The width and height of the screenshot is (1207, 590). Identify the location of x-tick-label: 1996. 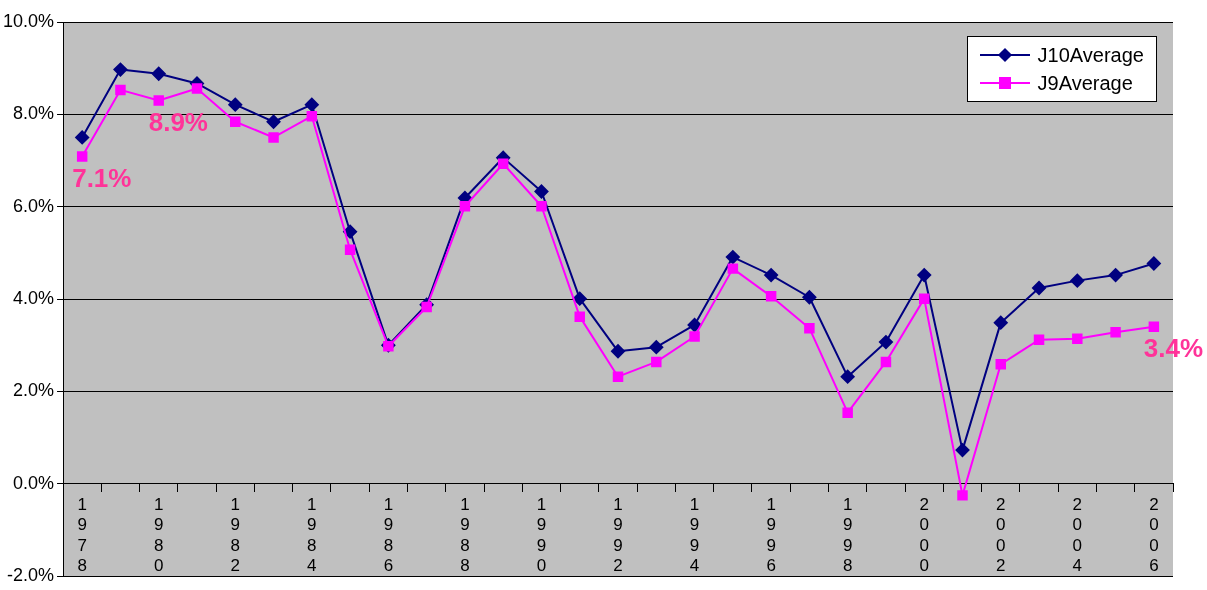
(771, 534).